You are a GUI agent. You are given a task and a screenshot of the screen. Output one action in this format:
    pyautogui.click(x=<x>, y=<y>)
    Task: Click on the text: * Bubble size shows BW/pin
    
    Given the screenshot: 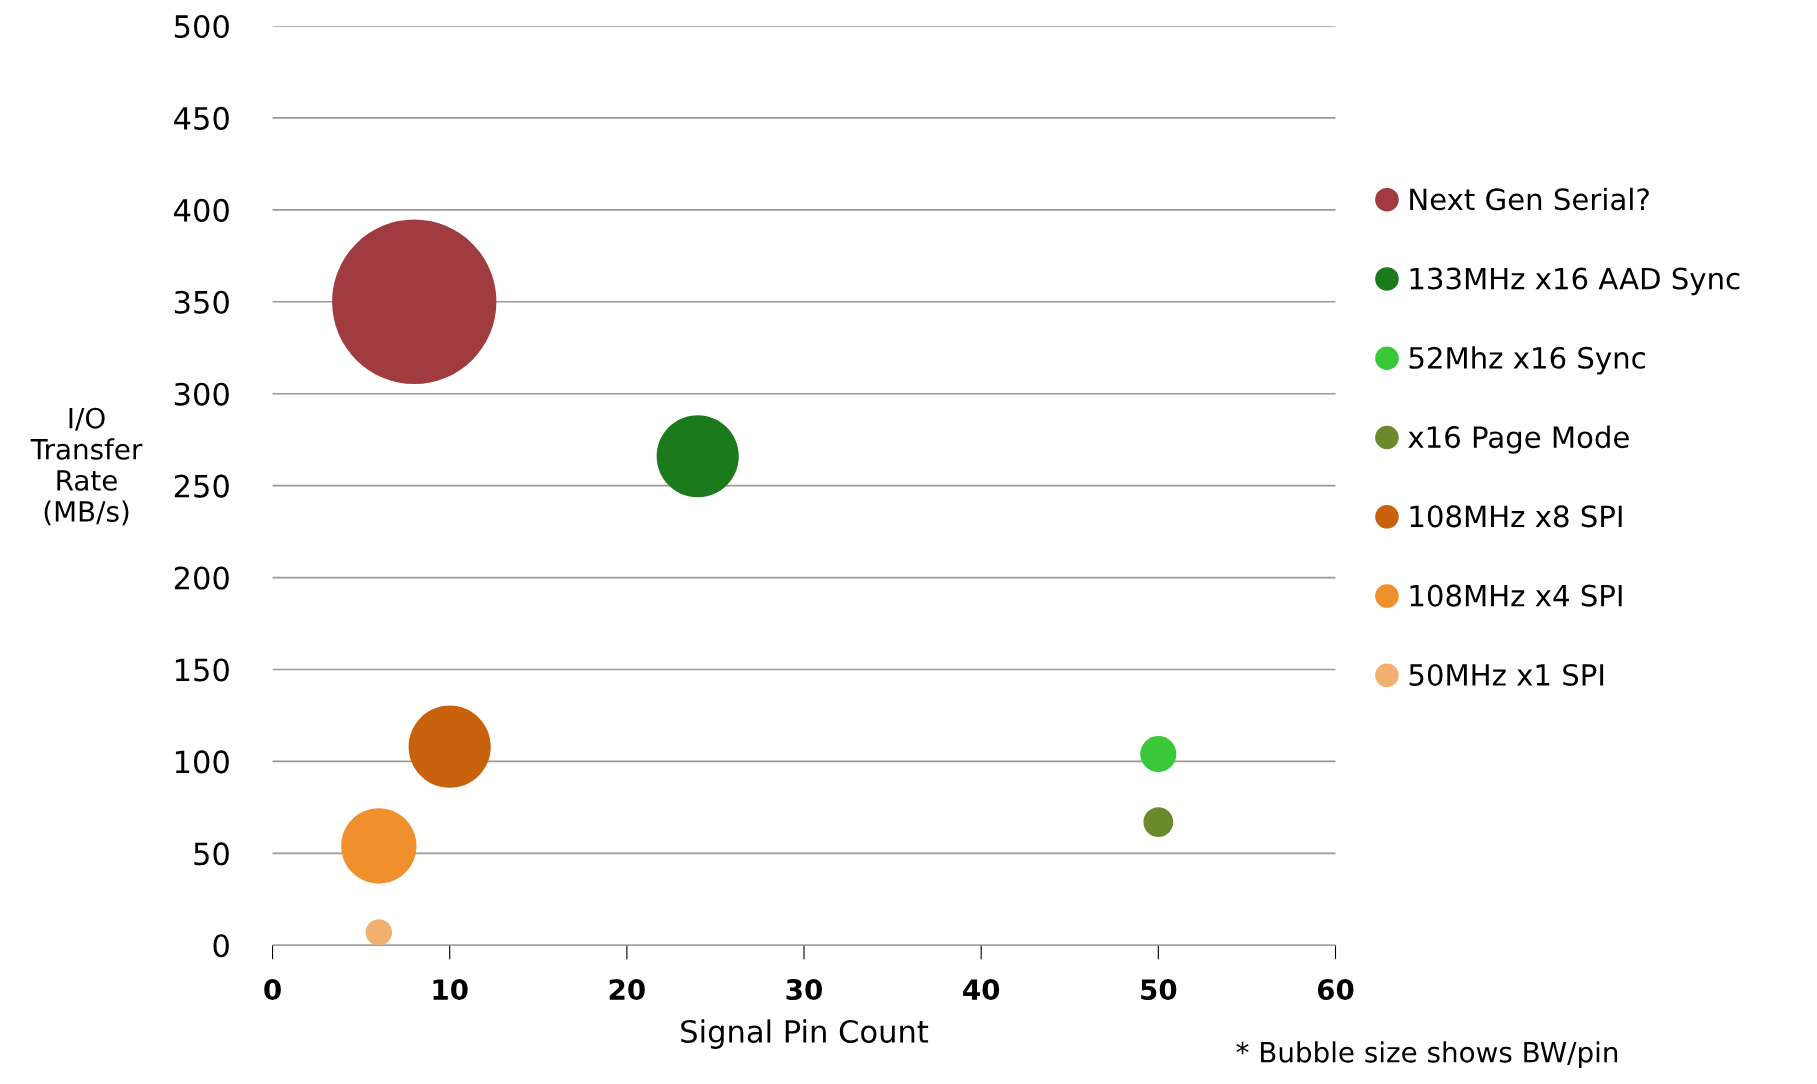 What is the action you would take?
    pyautogui.click(x=1427, y=1055)
    